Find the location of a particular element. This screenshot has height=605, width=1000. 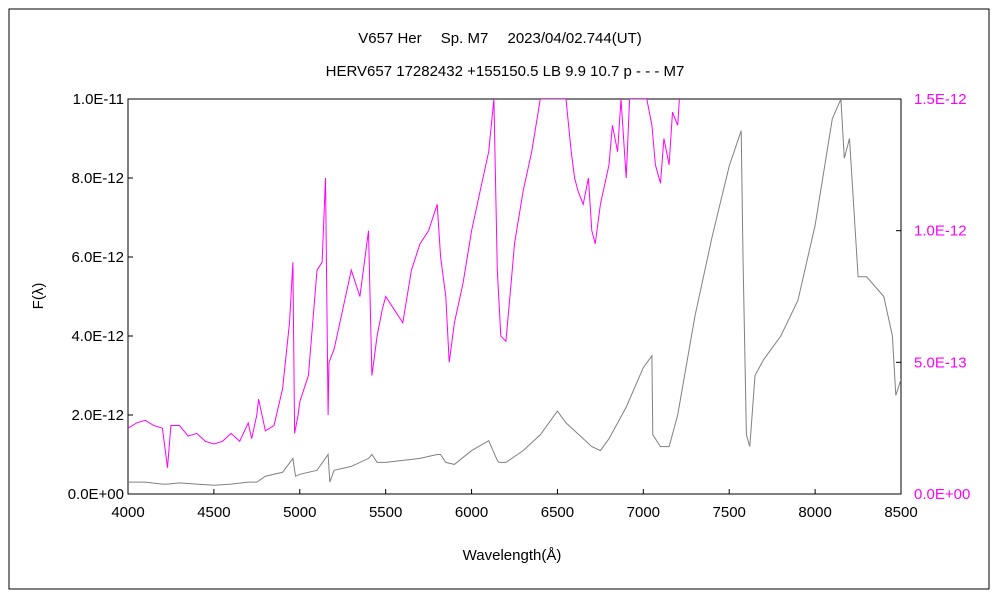

x-tick-label: 4000 is located at coordinates (127, 512).